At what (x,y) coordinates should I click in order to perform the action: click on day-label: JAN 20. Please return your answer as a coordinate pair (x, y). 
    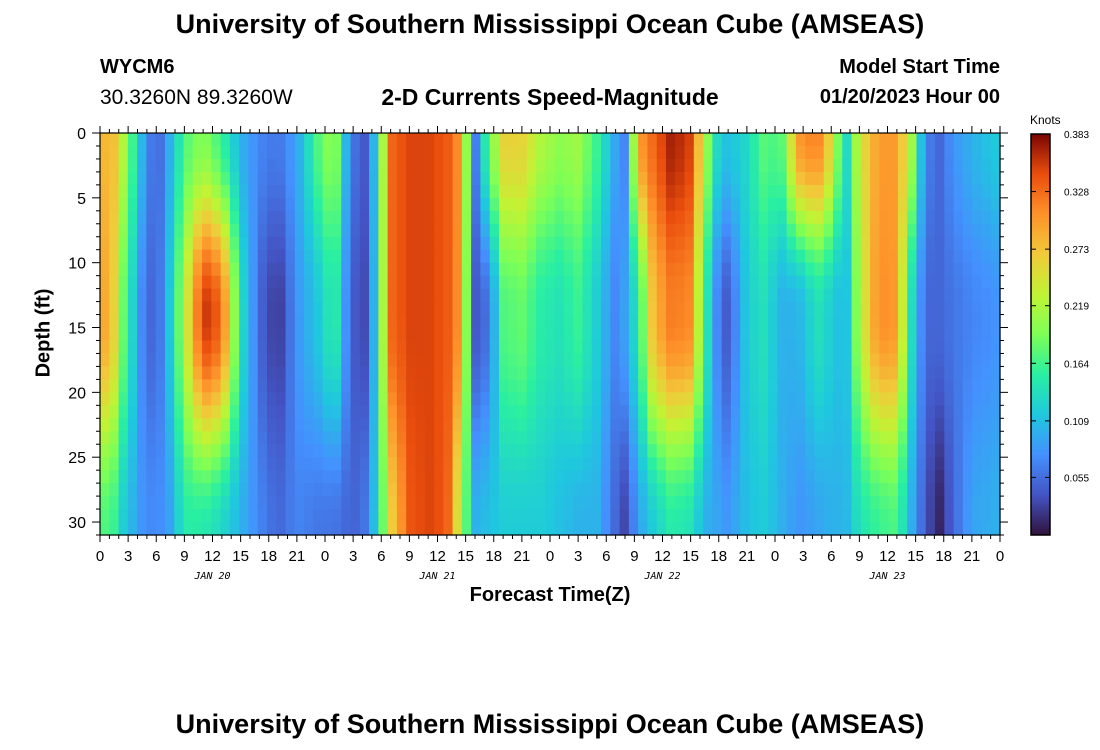
    Looking at the image, I should click on (211, 576).